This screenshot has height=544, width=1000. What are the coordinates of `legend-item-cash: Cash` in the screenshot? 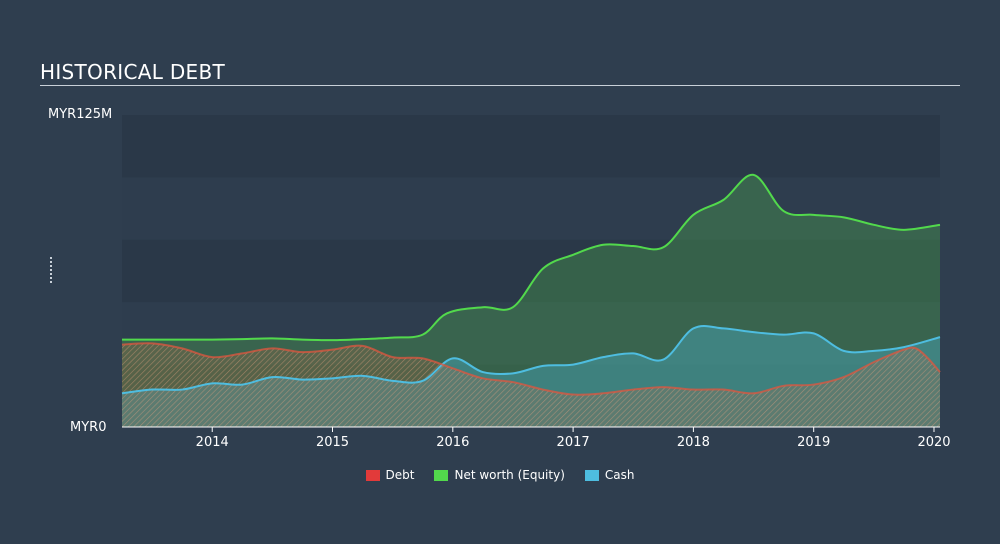 It's located at (609, 475).